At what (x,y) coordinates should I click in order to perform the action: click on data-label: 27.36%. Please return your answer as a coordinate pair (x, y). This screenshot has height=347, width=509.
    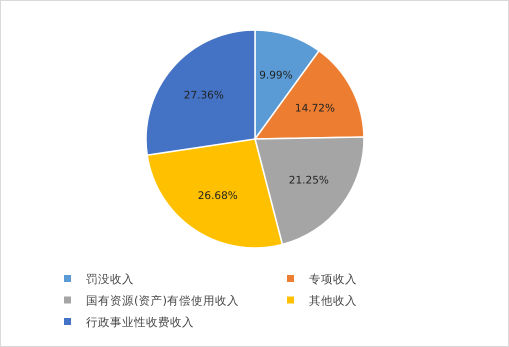
    Looking at the image, I should click on (204, 96).